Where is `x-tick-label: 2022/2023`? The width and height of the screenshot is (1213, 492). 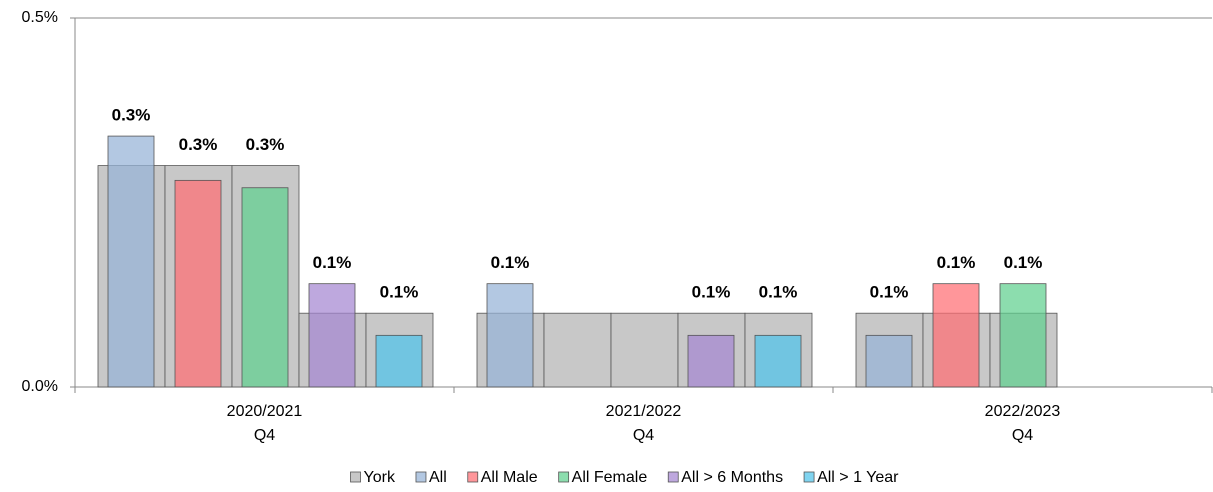
x-tick-label: 2022/2023 is located at coordinates (1023, 411).